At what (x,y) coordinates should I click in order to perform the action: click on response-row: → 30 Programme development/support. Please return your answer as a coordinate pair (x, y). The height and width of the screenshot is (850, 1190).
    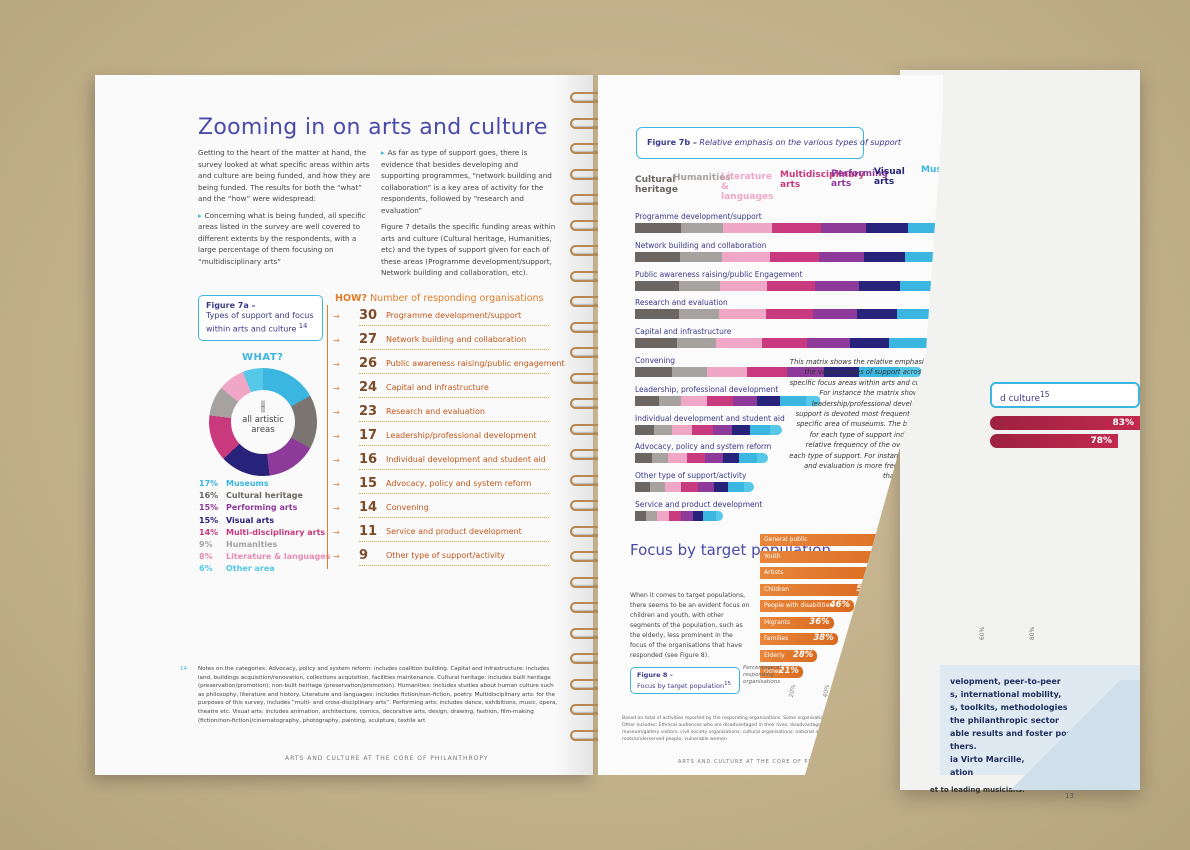
    Looking at the image, I should click on (444, 318).